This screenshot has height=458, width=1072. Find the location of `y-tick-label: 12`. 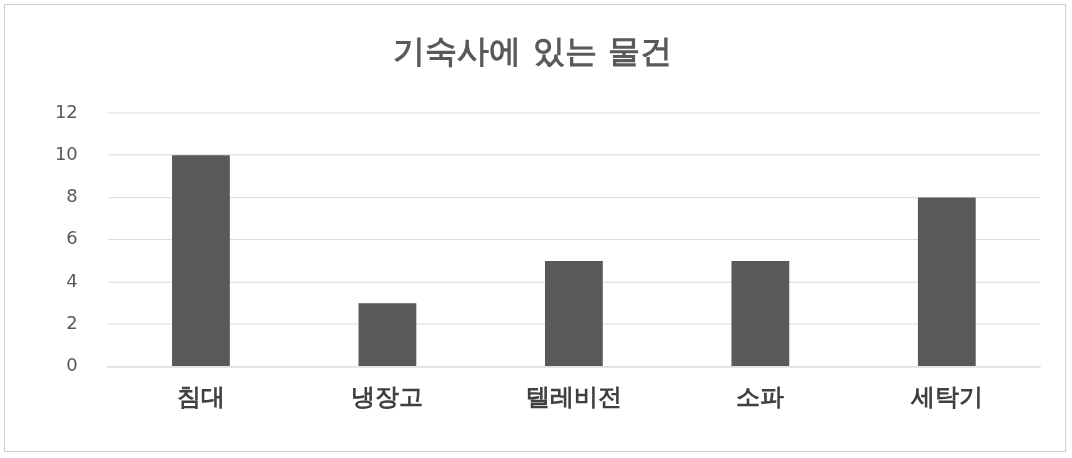

y-tick-label: 12 is located at coordinates (66, 111).